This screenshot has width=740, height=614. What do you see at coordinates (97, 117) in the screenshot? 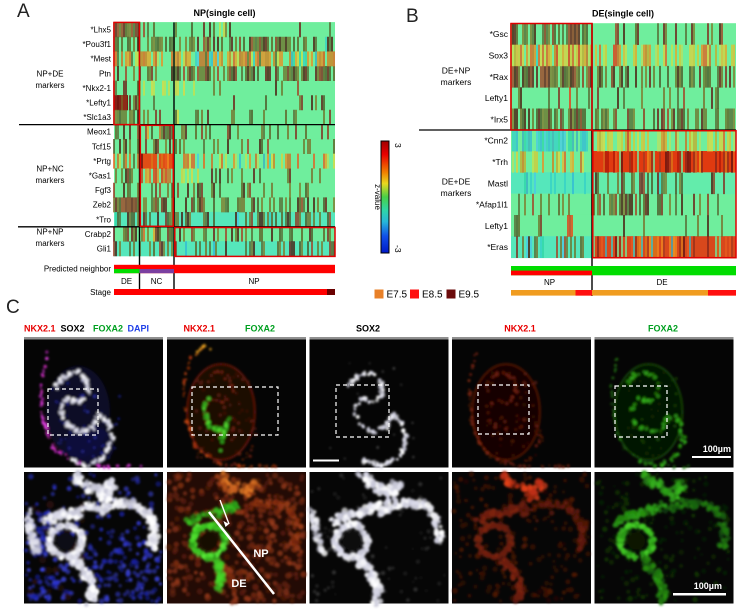
I see `svg-text: *Slc1a3` at bounding box center [97, 117].